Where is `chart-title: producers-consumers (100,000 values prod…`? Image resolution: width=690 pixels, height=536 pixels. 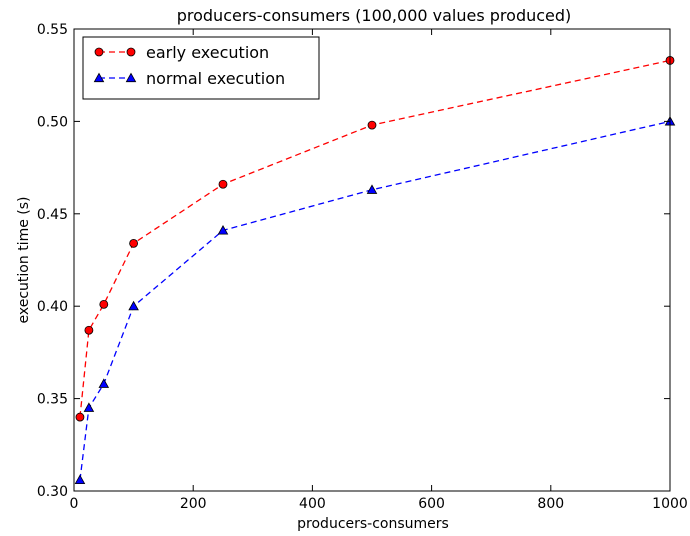 chart-title: producers-consumers (100,000 values prod… is located at coordinates (374, 15).